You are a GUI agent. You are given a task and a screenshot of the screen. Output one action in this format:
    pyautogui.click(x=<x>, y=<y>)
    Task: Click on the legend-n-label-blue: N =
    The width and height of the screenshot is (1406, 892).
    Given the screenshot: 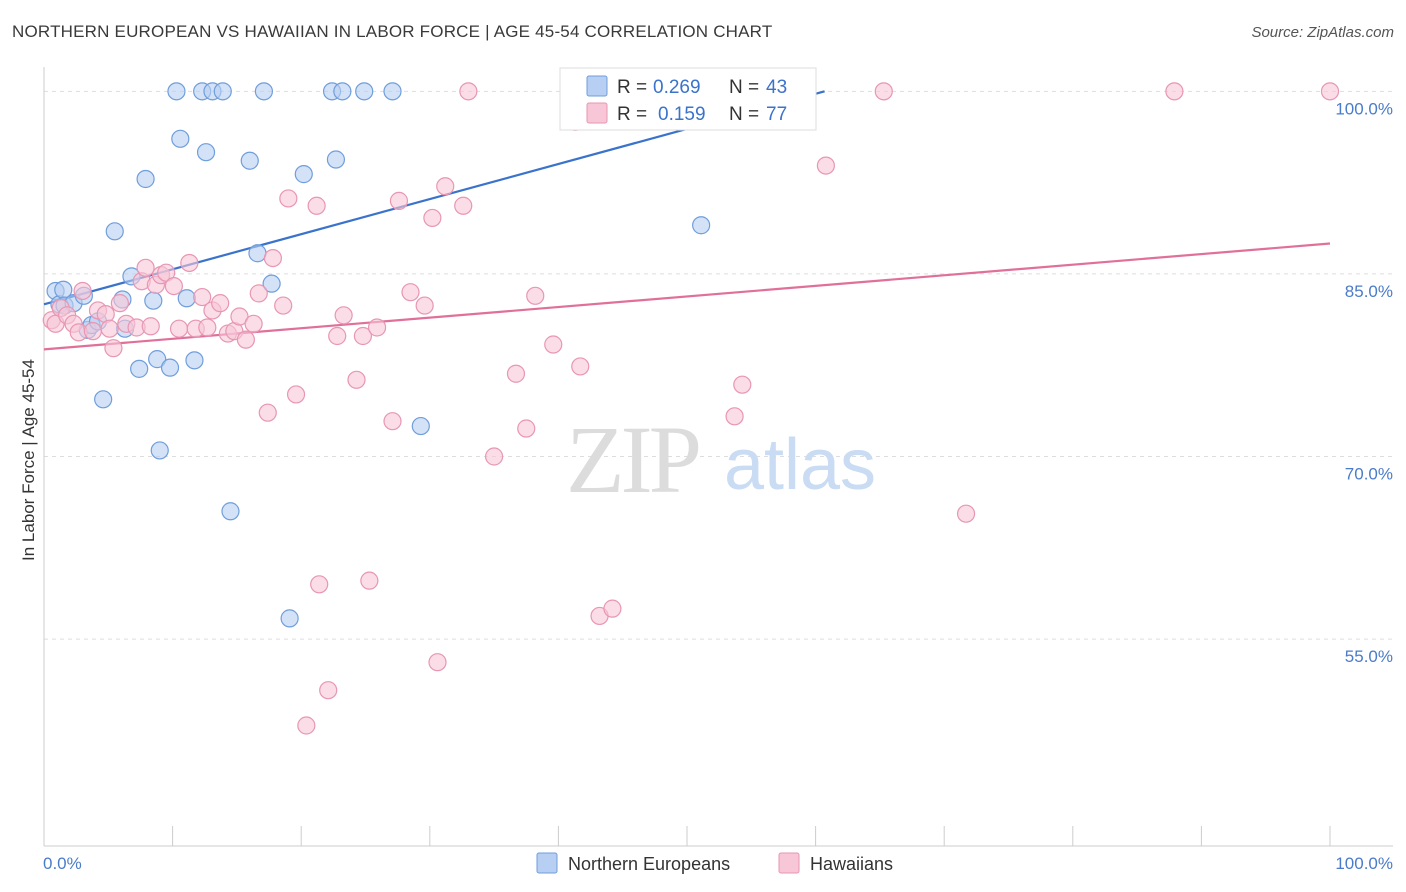 What is the action you would take?
    pyautogui.click(x=744, y=87)
    